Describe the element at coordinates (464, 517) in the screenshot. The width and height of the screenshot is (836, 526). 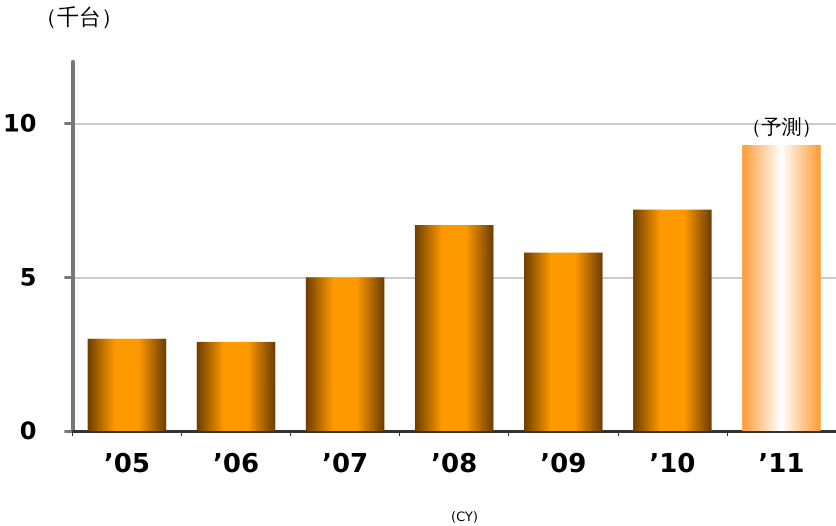
I see `x-axis-title: (CY)` at that location.